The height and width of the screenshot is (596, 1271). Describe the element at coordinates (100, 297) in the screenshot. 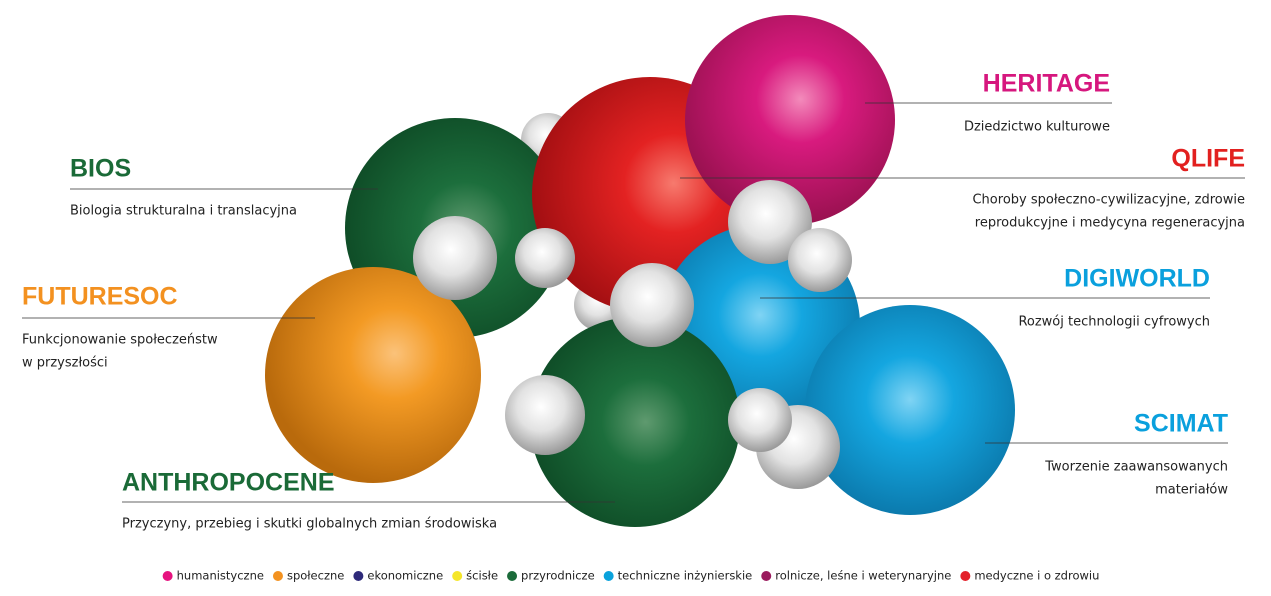

I see `node-title: FUTURESOC` at that location.